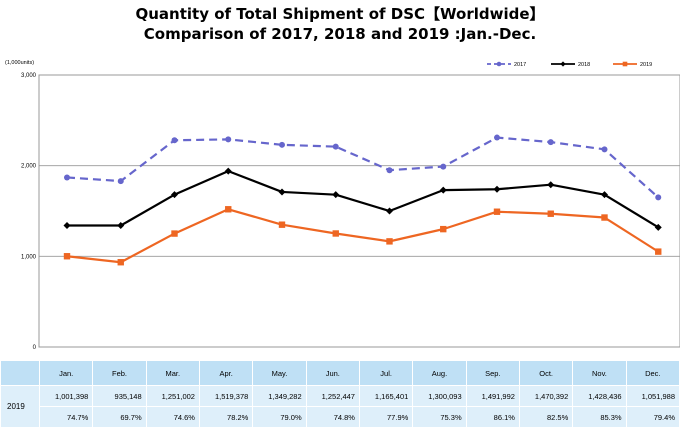  What do you see at coordinates (492, 417) in the screenshot?
I see `table-percent-cell: 86.1%` at bounding box center [492, 417].